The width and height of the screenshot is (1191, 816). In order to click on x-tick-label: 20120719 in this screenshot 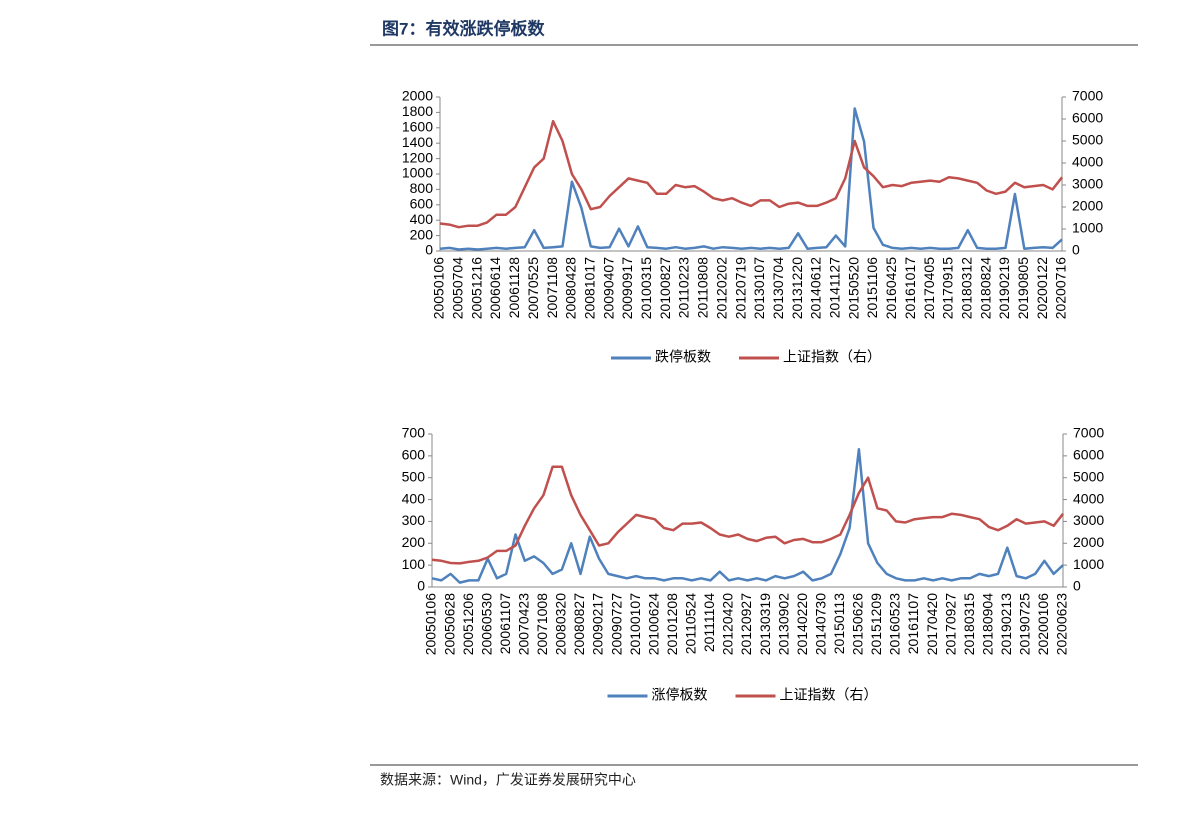, I will do `click(740, 288)`.